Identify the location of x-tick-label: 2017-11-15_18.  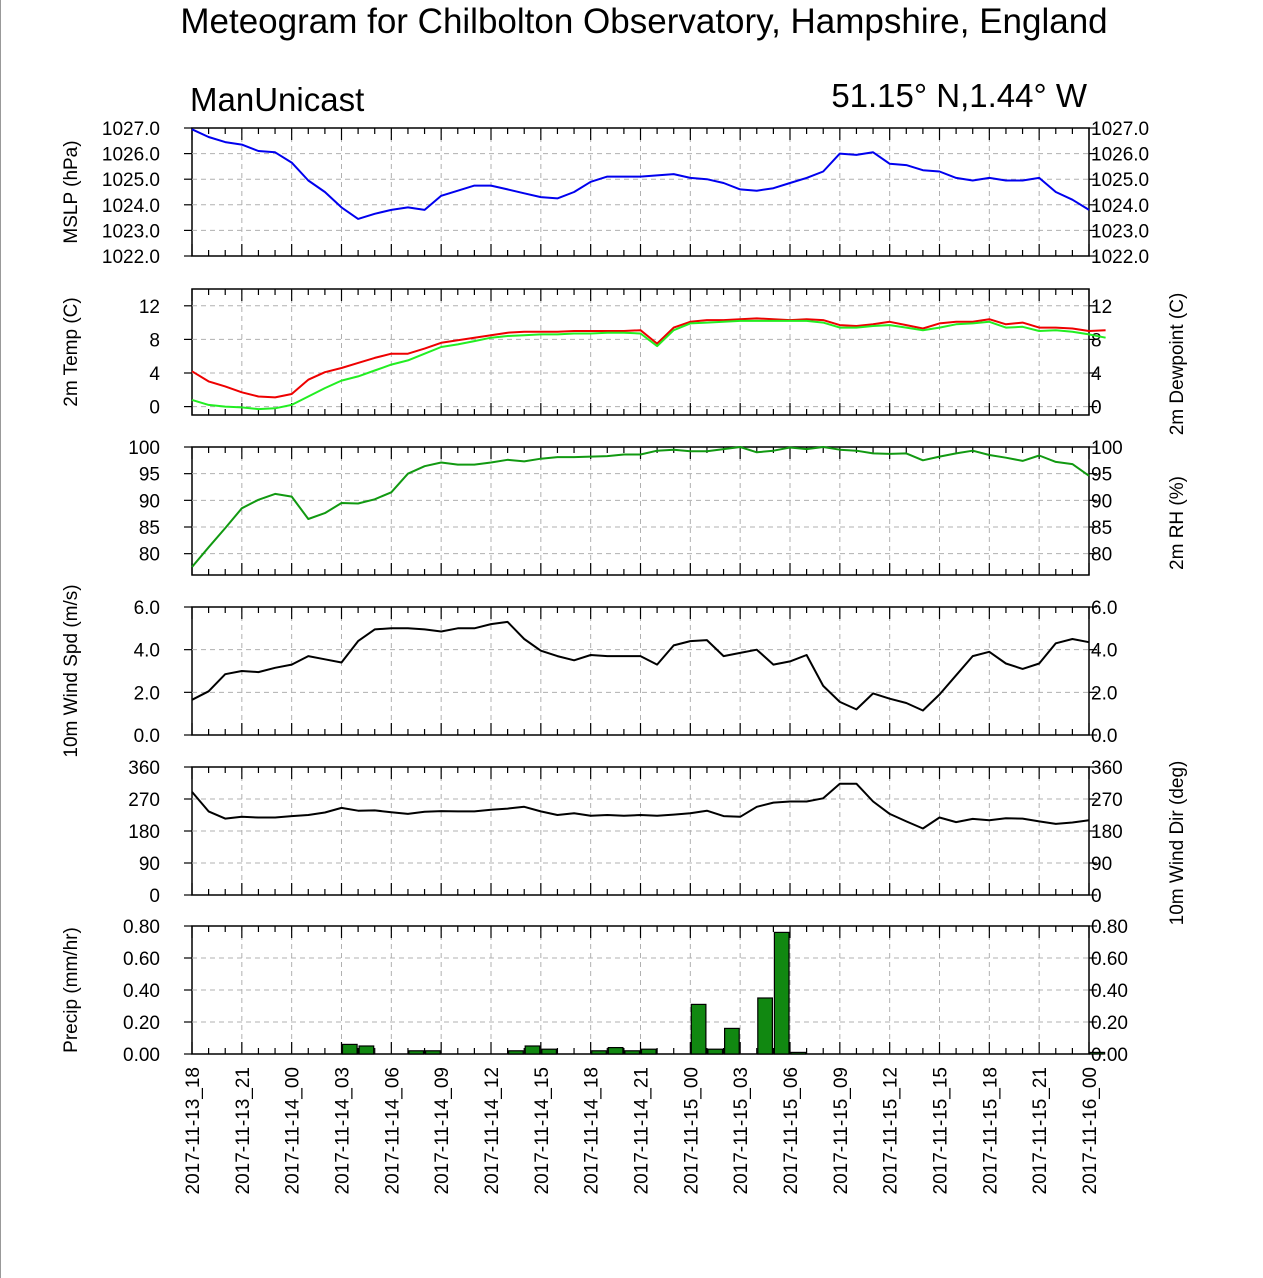
(990, 1130).